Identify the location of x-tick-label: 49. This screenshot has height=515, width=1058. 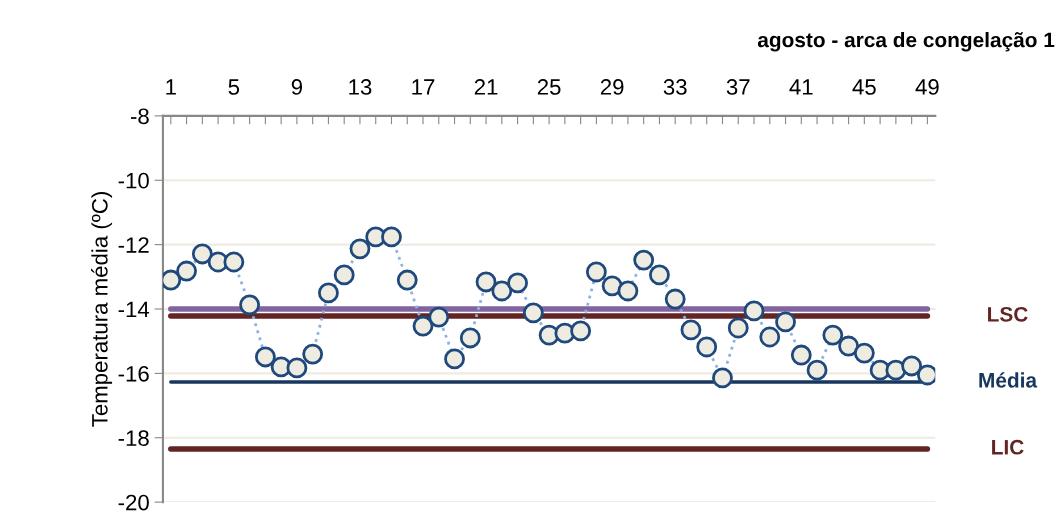
(927, 87).